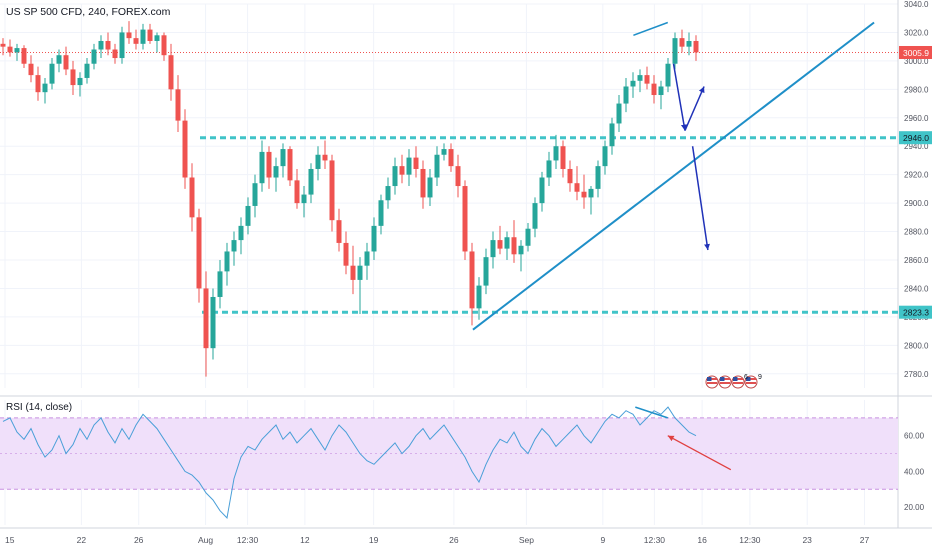 The width and height of the screenshot is (932, 550). I want to click on price-high-divergence-line, so click(651, 28).